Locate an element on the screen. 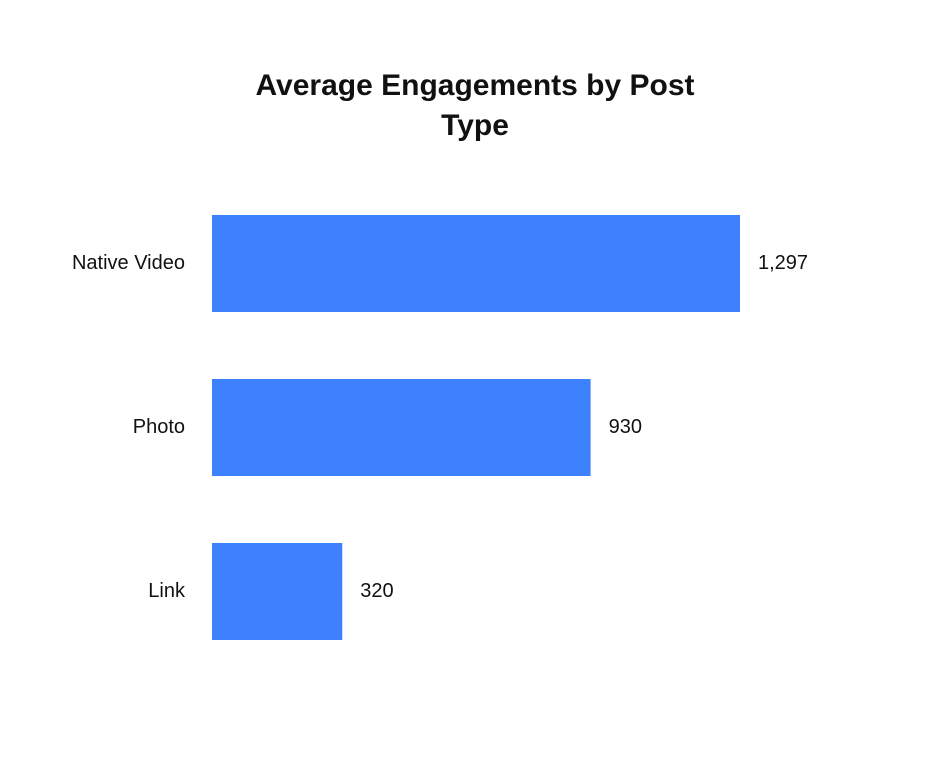  category-label: Native Video is located at coordinates (128, 263).